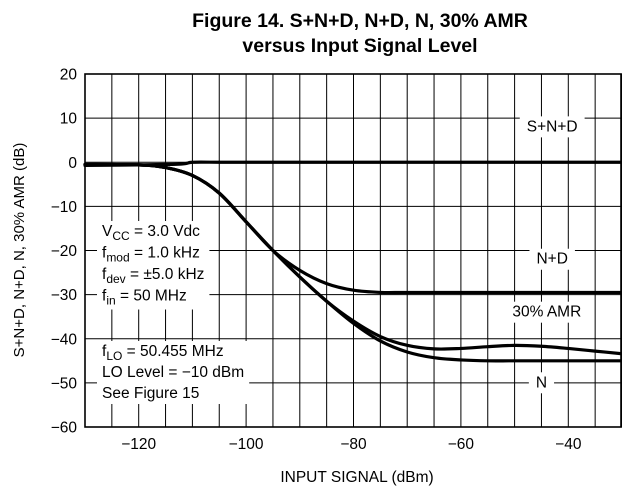 The width and height of the screenshot is (622, 491). I want to click on y-tick-label: −20, so click(64, 251).